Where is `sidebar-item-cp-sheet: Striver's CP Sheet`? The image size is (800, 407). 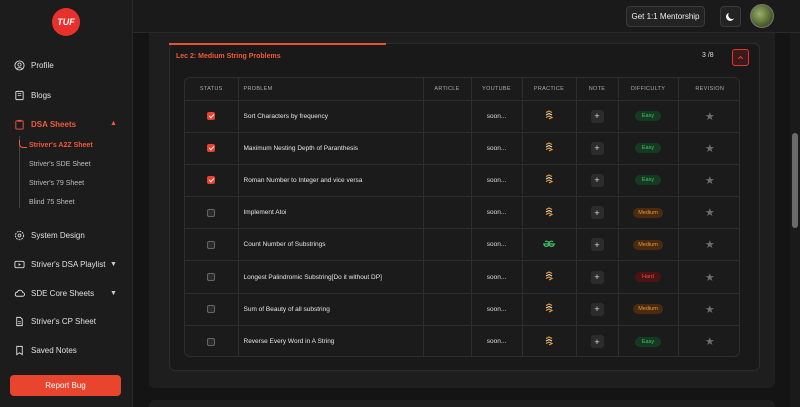 sidebar-item-cp-sheet: Striver's CP Sheet is located at coordinates (55, 321).